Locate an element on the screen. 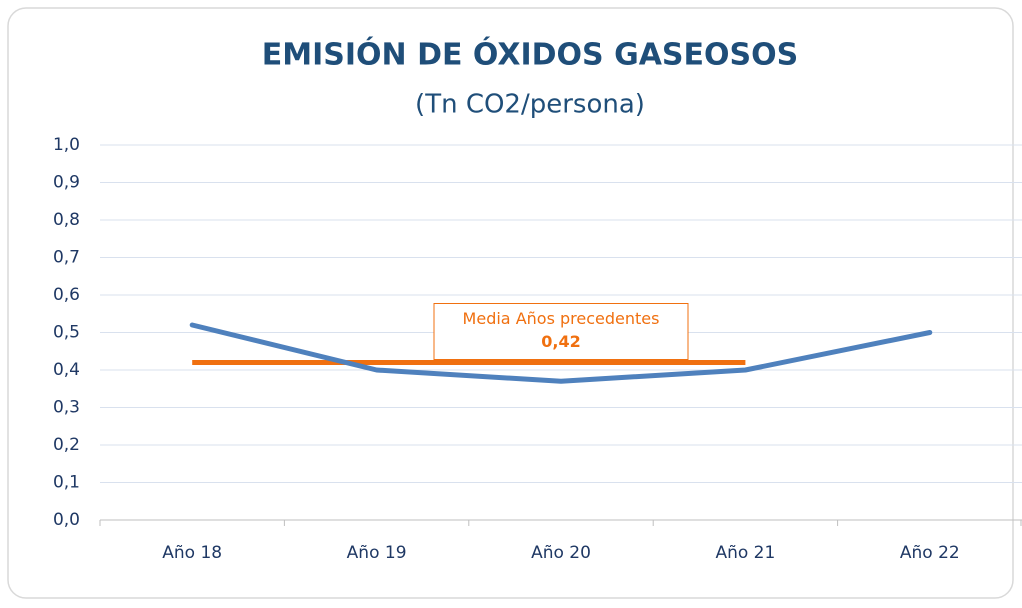  y-tick-label: 0,1 is located at coordinates (66, 483).